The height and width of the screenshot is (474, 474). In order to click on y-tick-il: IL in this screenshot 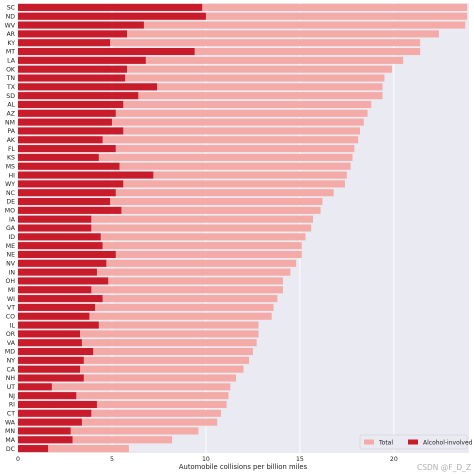, I will do `click(13, 325)`.